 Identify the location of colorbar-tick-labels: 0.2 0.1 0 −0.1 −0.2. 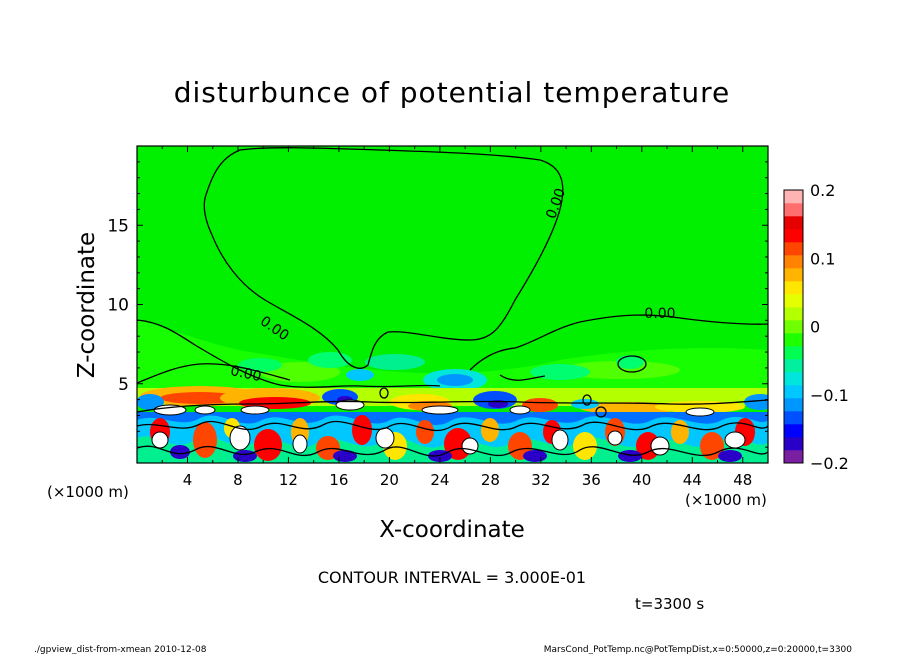
(829, 327).